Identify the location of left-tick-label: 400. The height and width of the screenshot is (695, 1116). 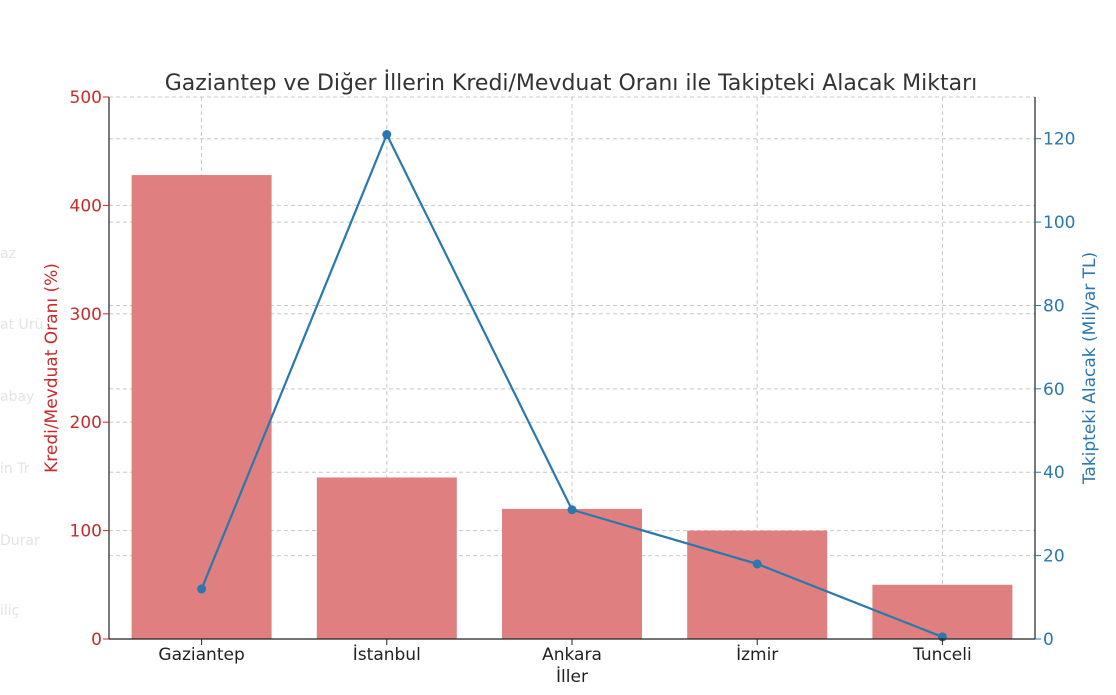
(86, 206).